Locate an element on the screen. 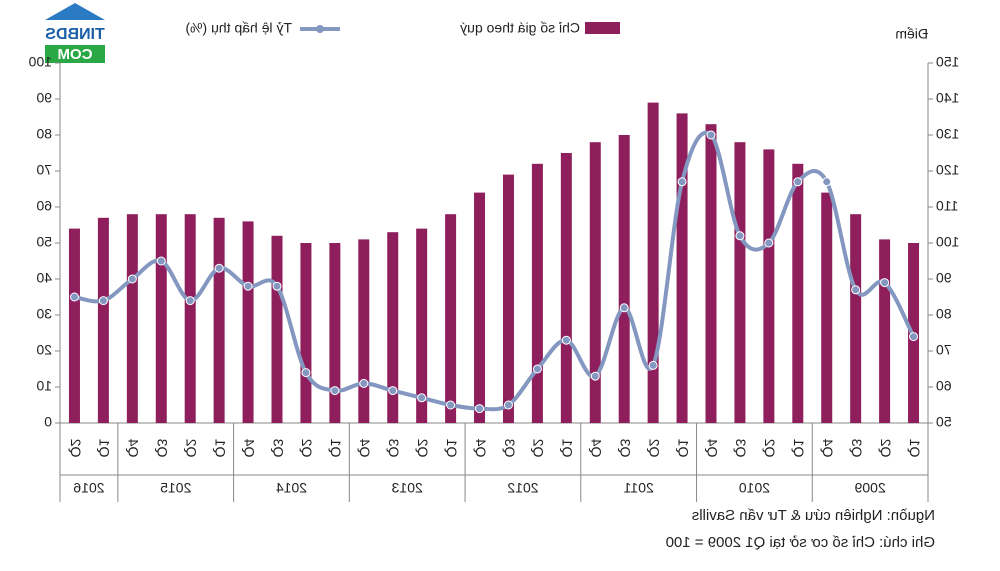 The height and width of the screenshot is (571, 1000). logo-box is located at coordinates (75, 54).